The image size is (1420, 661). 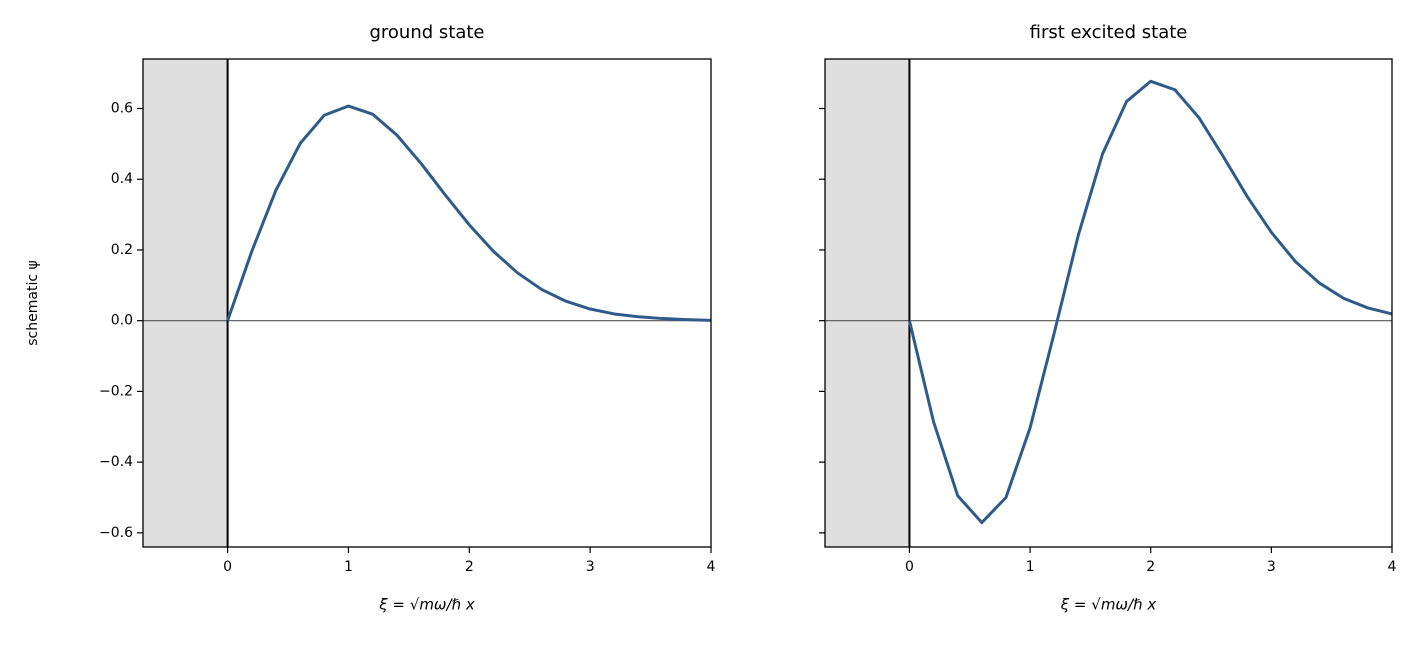 What do you see at coordinates (116, 391) in the screenshot?
I see `y-tick-label: −0.2` at bounding box center [116, 391].